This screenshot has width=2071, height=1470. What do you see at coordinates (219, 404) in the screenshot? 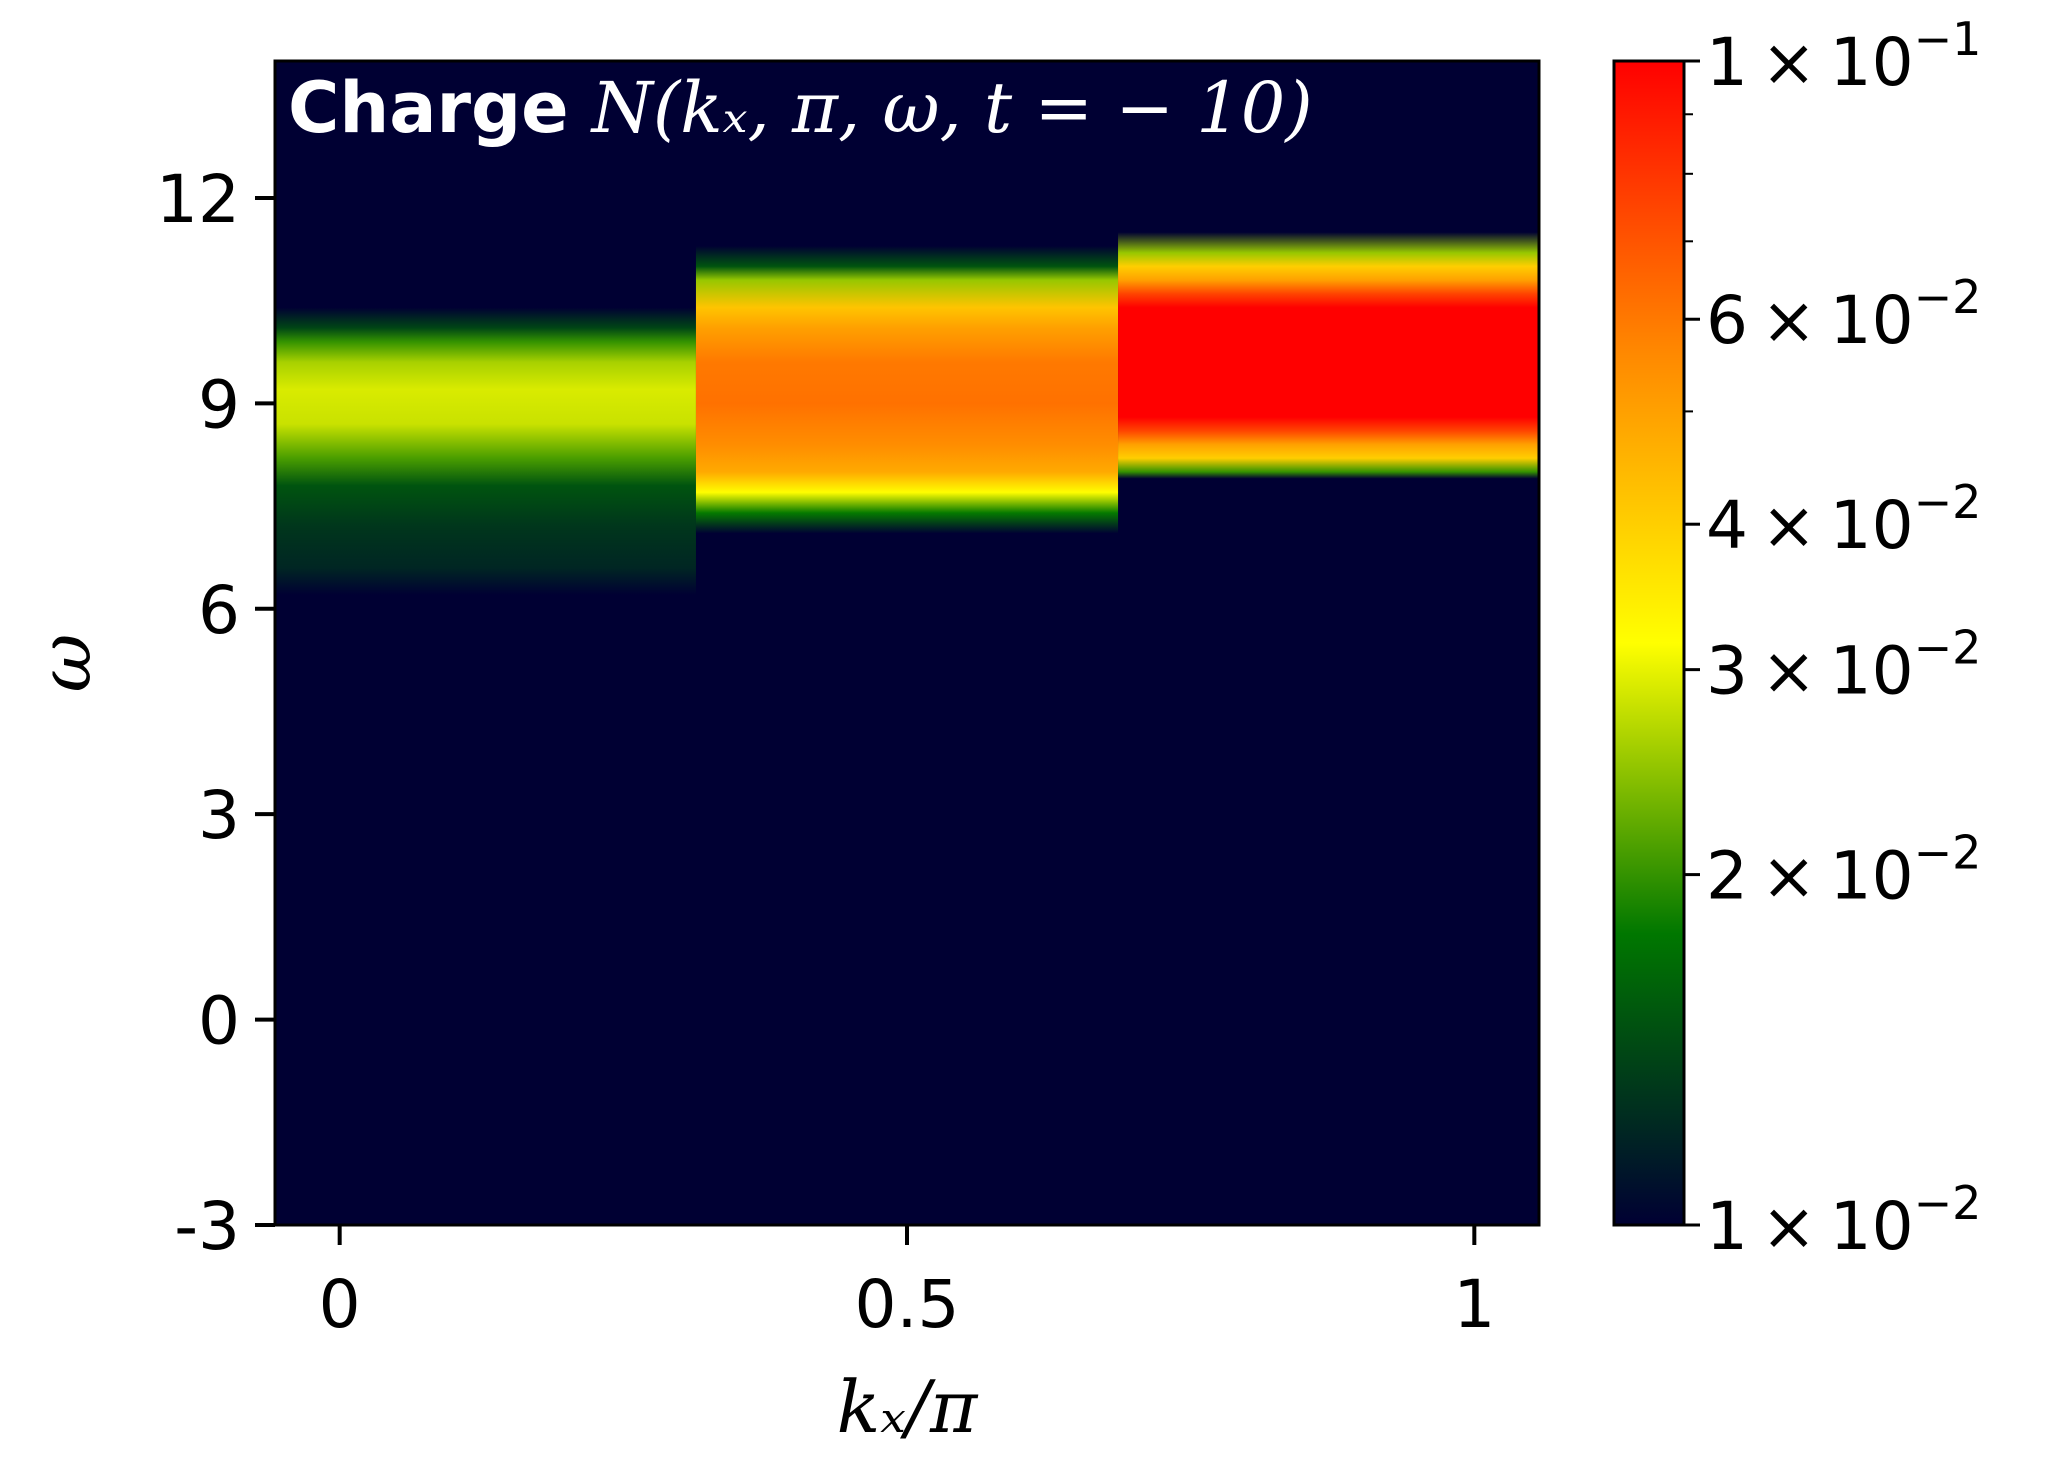
I see `y-tick-label: 9` at bounding box center [219, 404].